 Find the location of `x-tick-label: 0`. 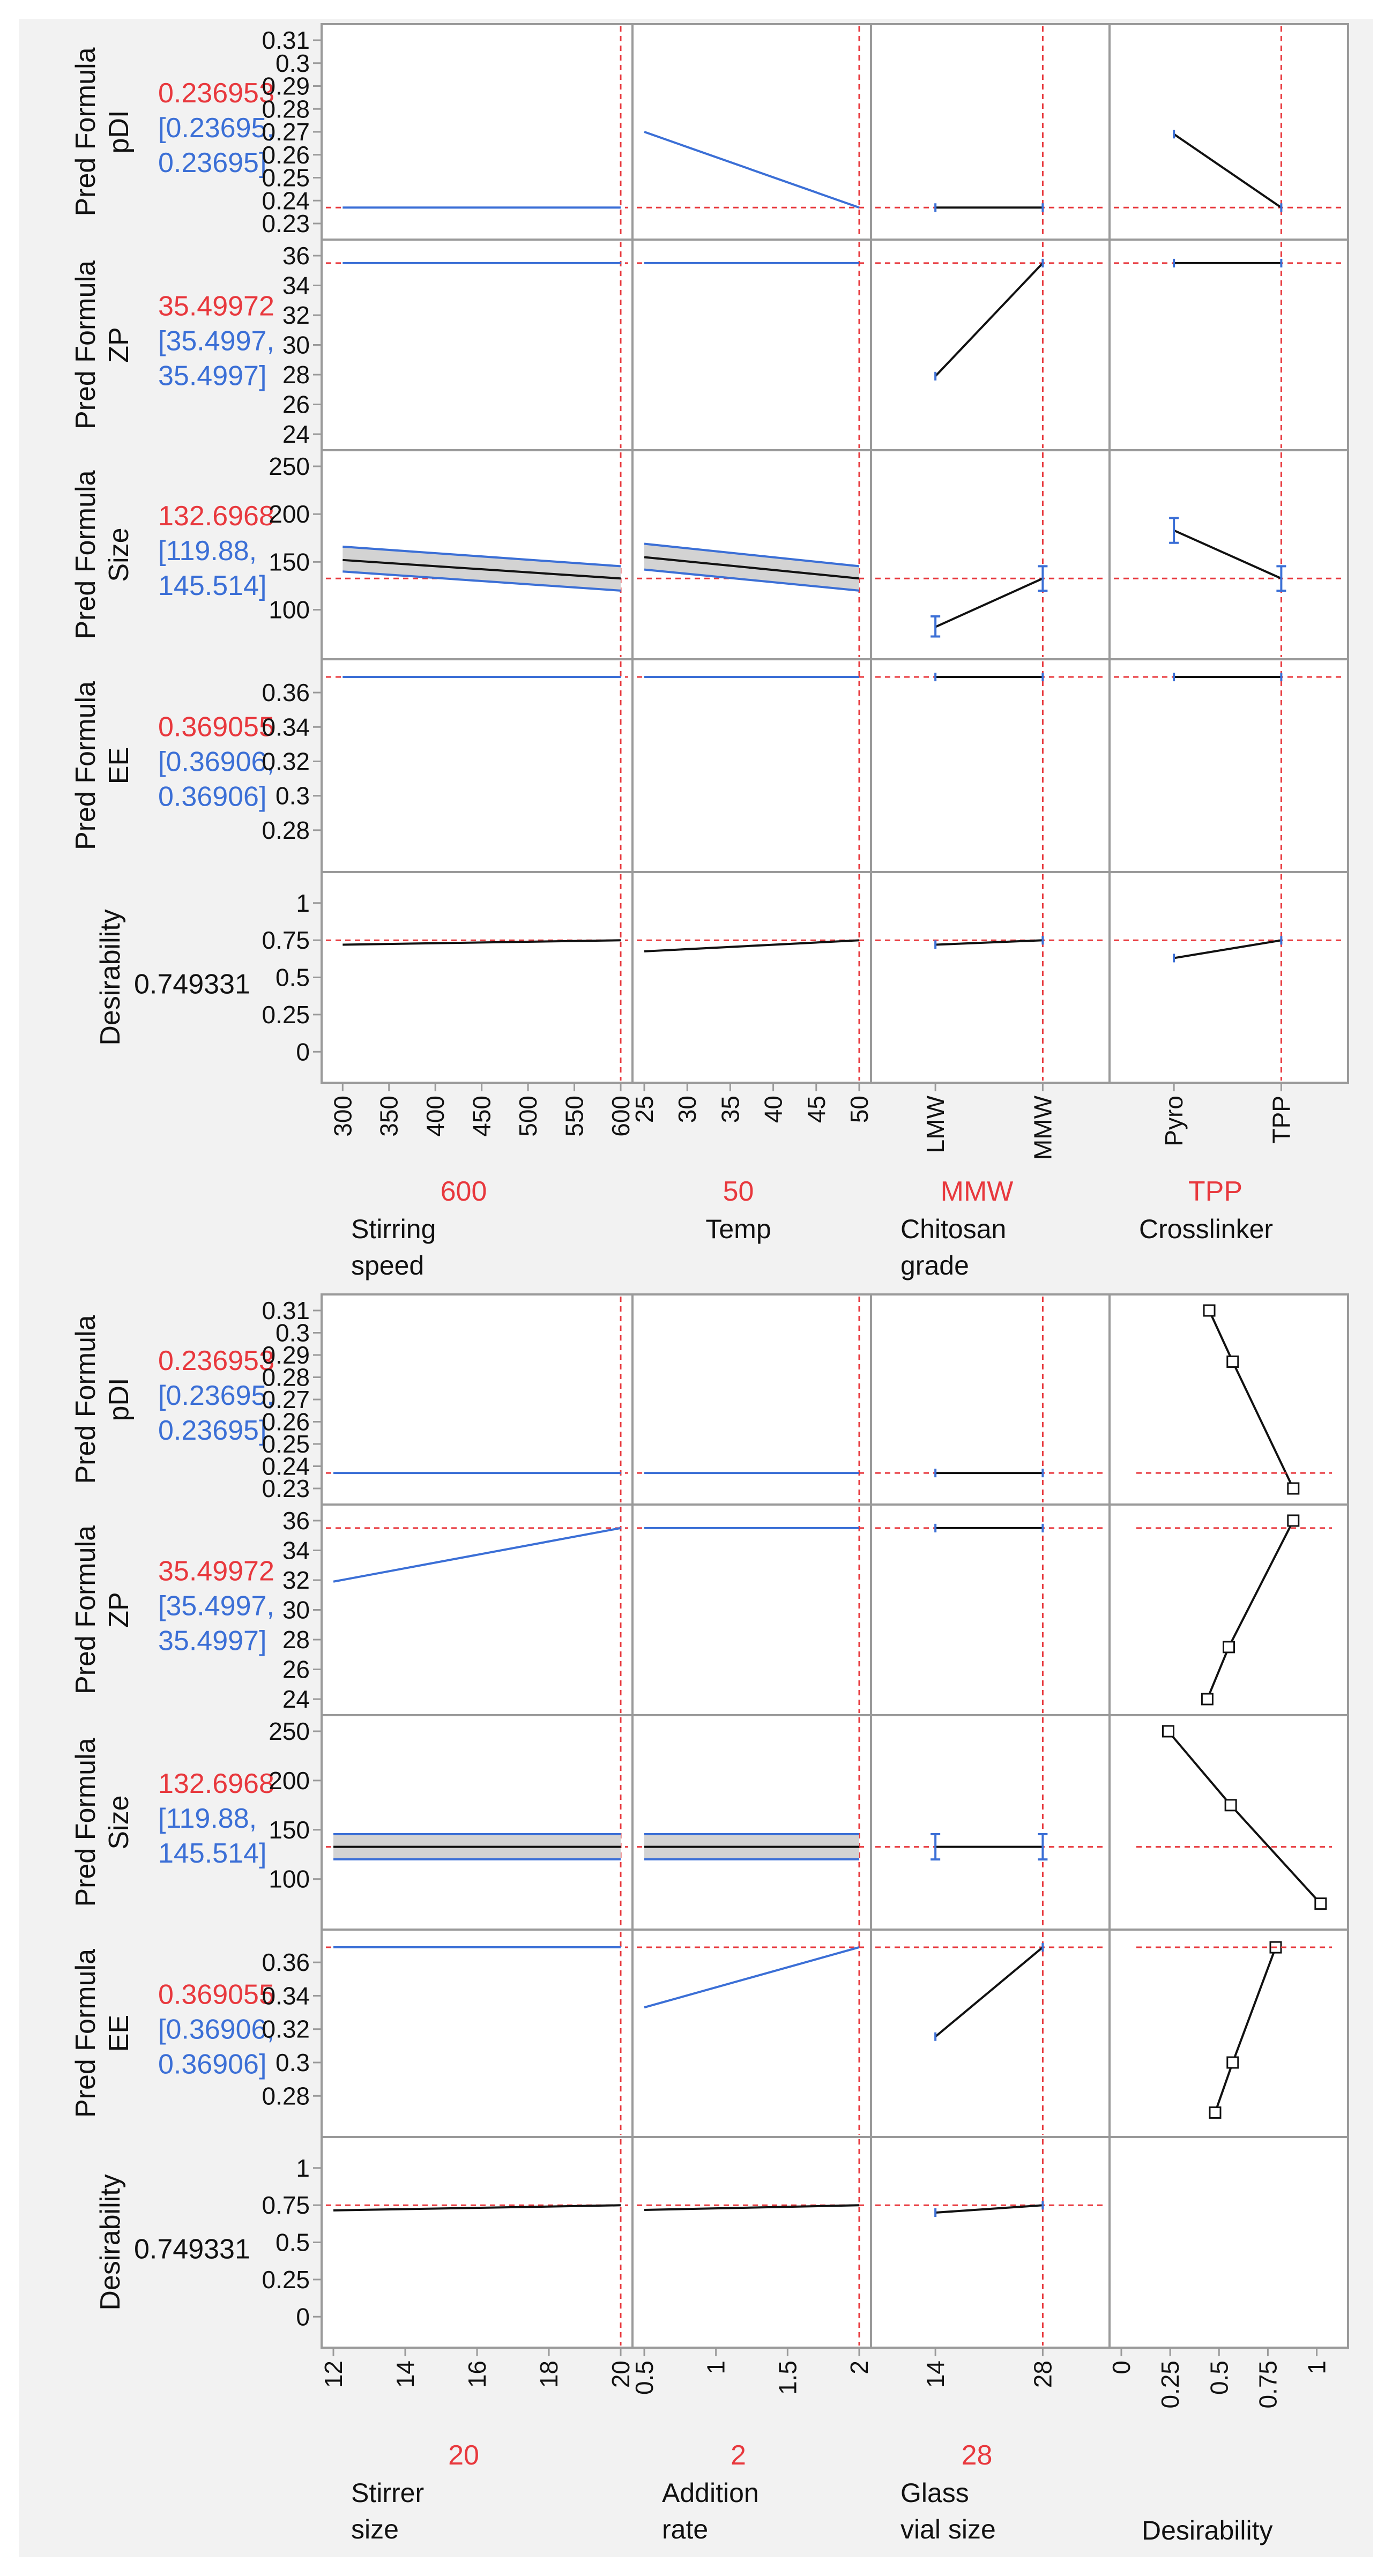

x-tick-label: 0 is located at coordinates (1121, 2367).